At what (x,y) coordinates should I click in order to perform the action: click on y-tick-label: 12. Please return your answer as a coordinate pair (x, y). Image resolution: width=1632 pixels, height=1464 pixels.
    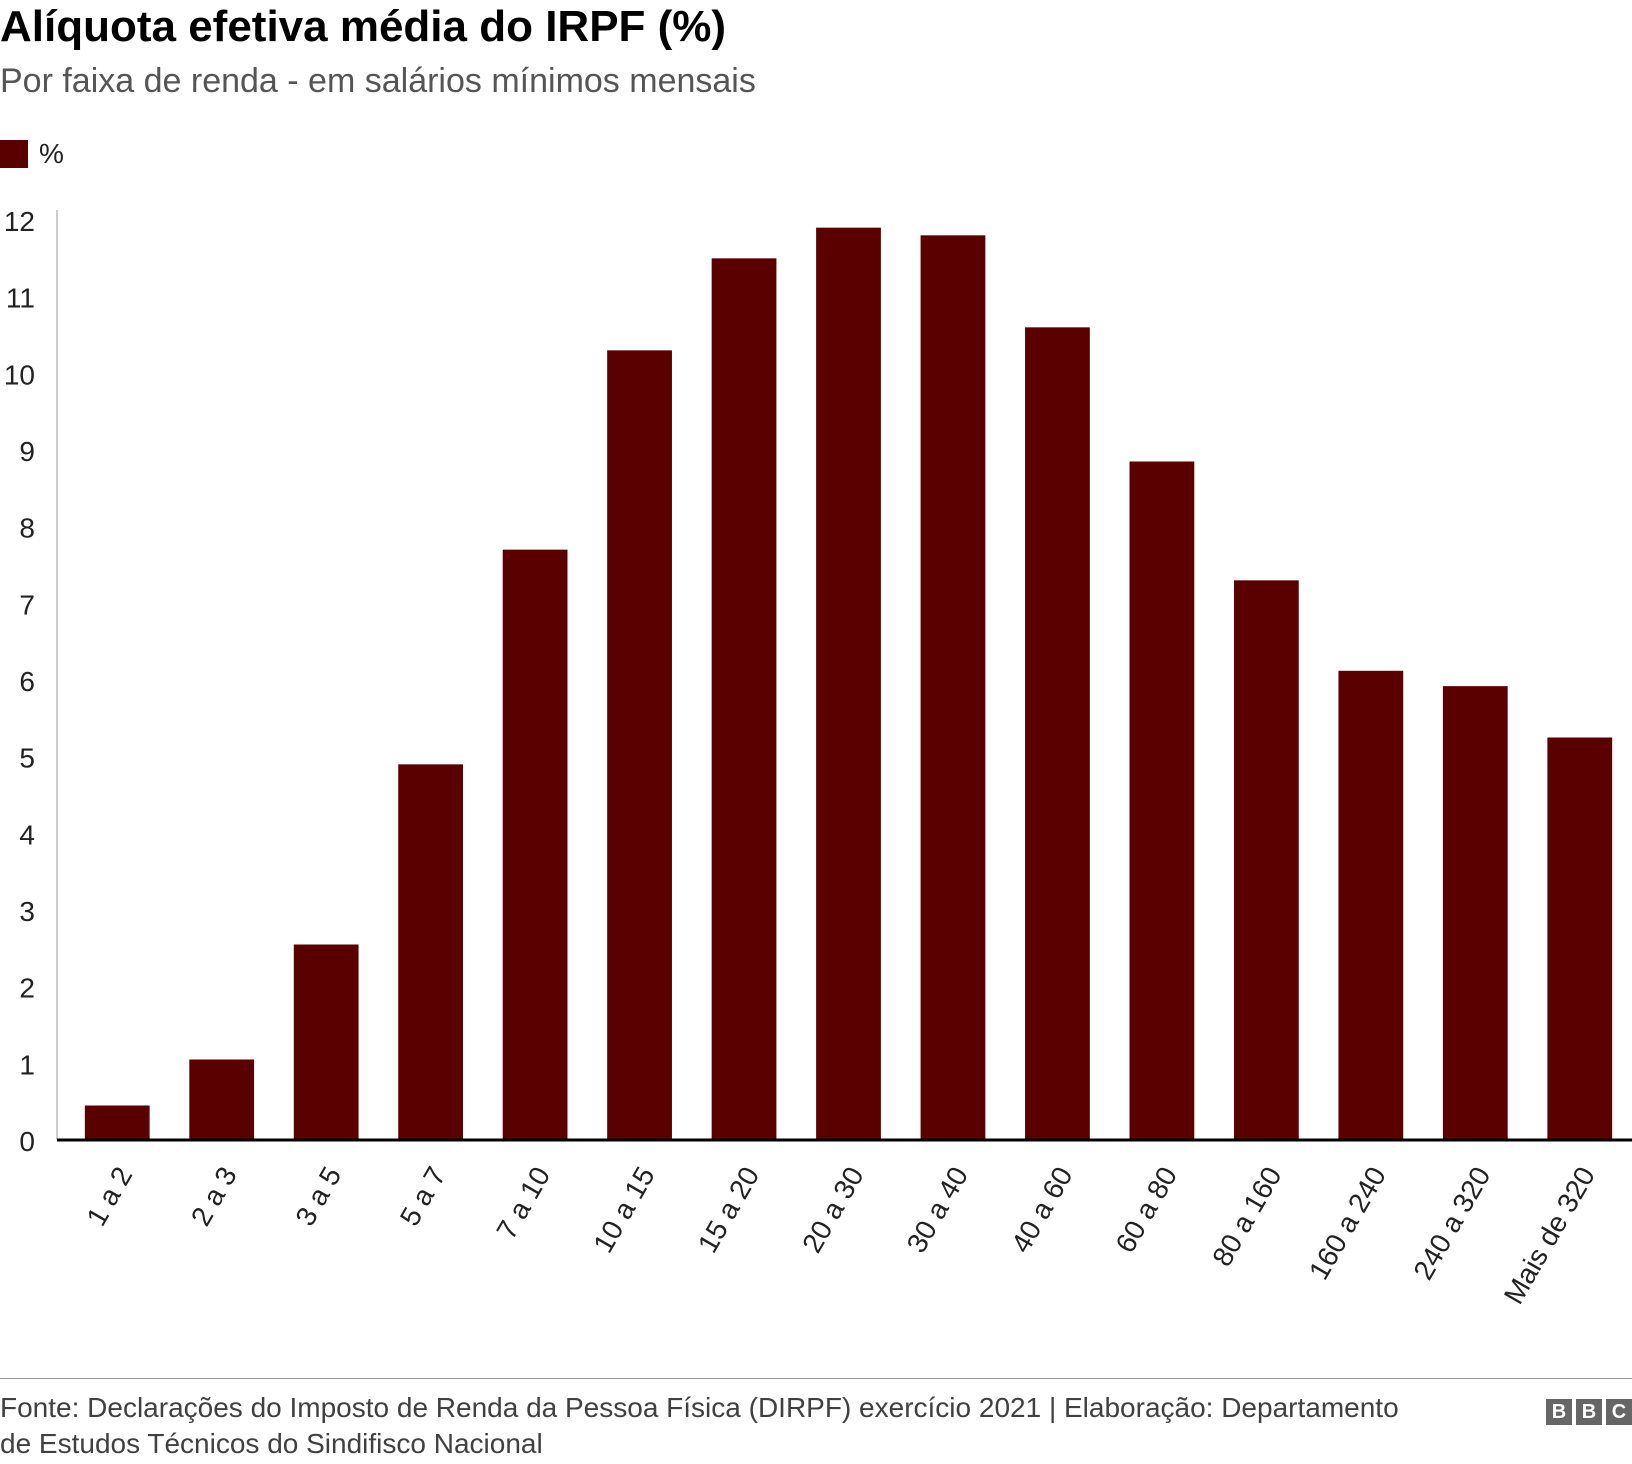
    Looking at the image, I should click on (19, 221).